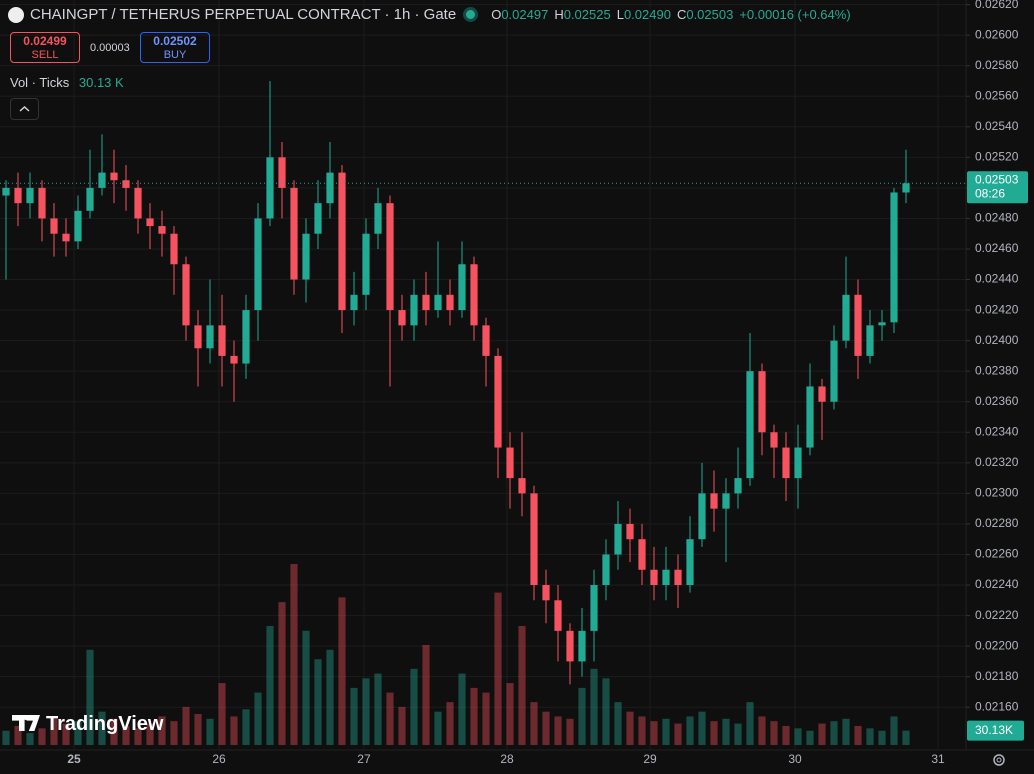  What do you see at coordinates (24, 109) in the screenshot?
I see `collapse-button` at bounding box center [24, 109].